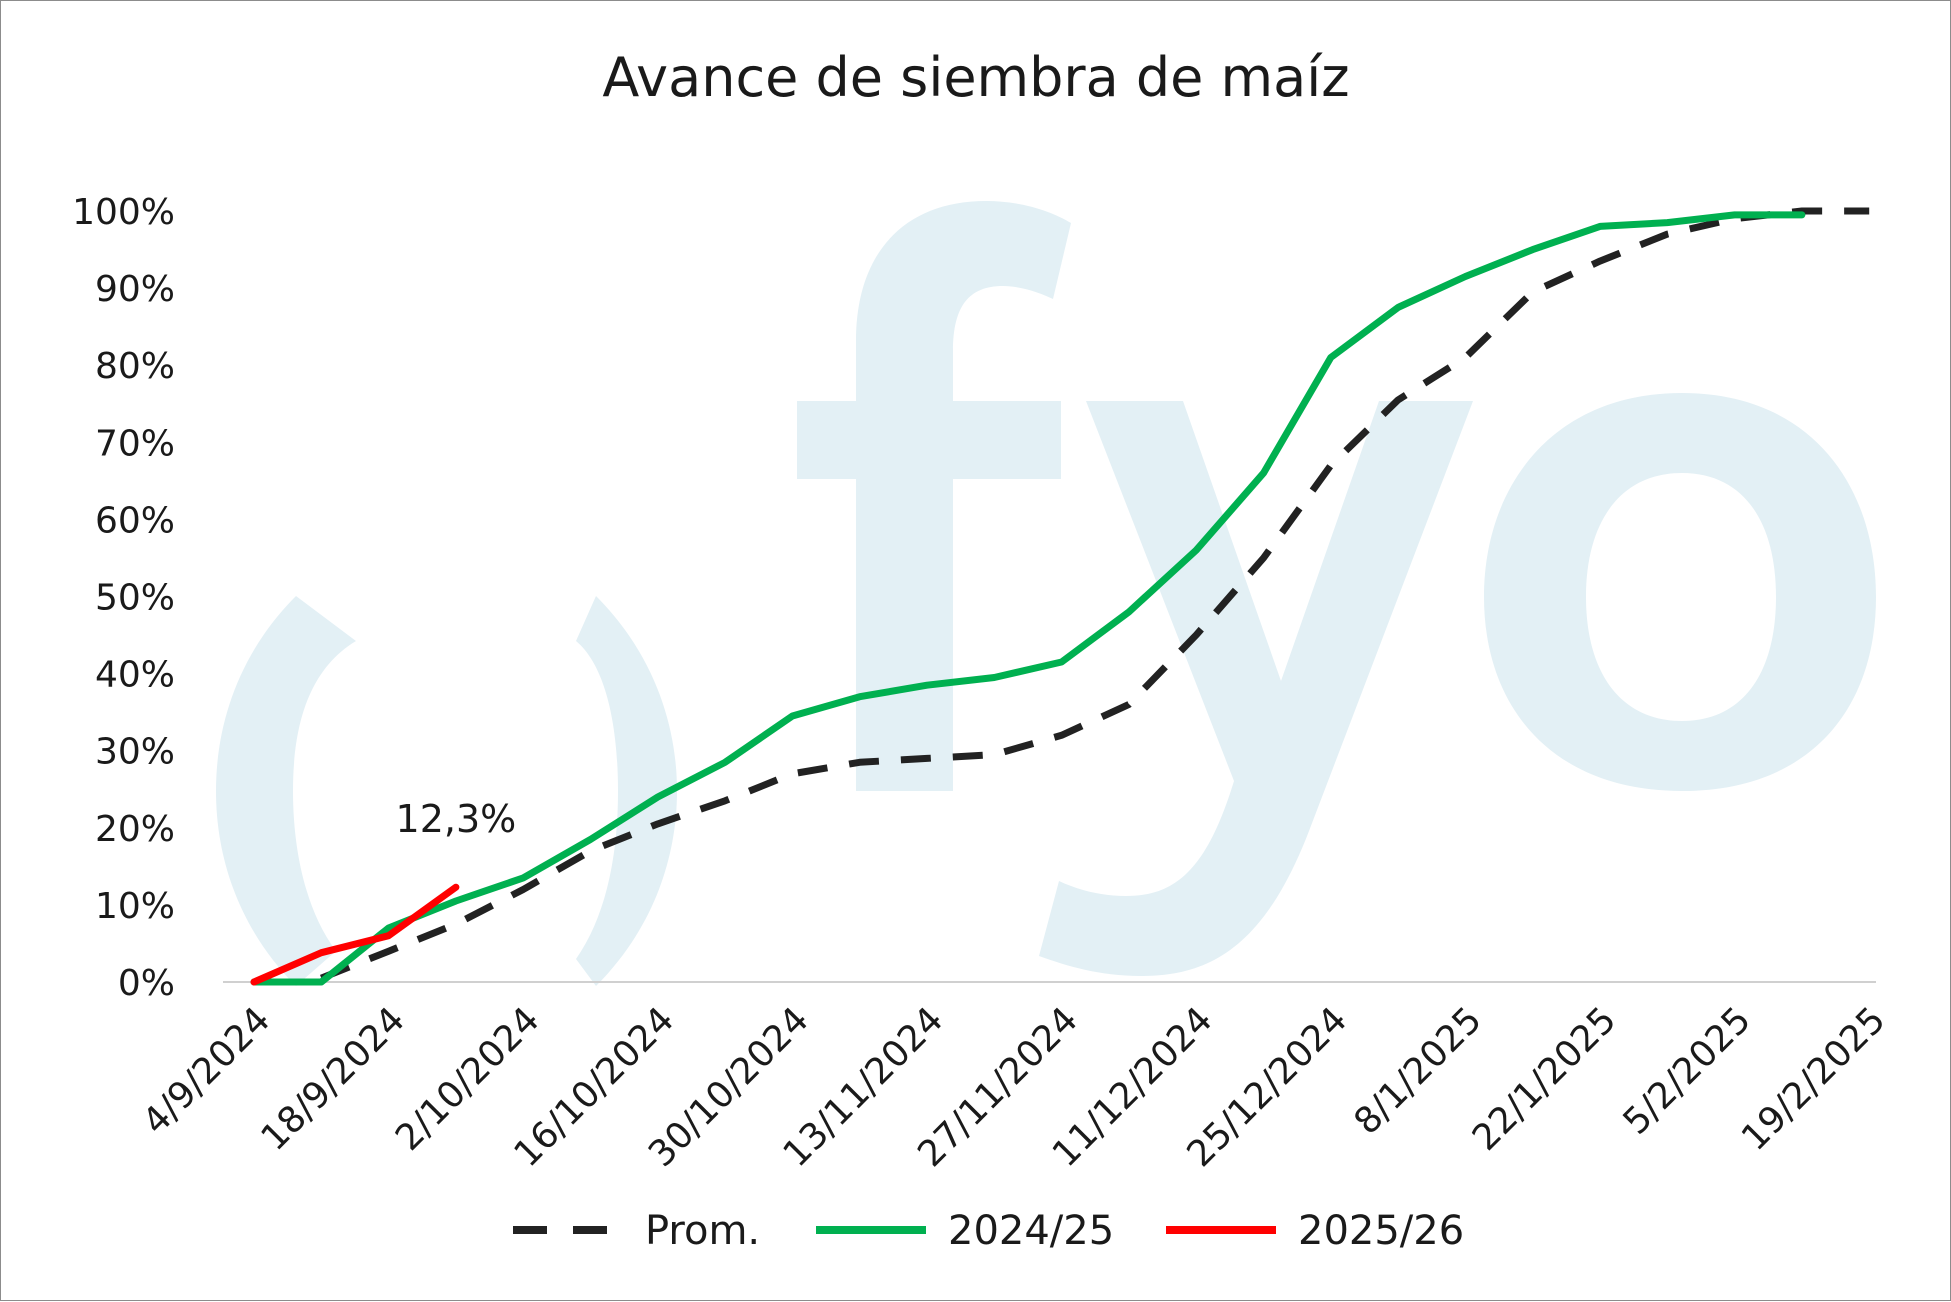 This screenshot has height=1302, width=1951. What do you see at coordinates (975, 77) in the screenshot?
I see `chart-title: Avance de siembra de maíz` at bounding box center [975, 77].